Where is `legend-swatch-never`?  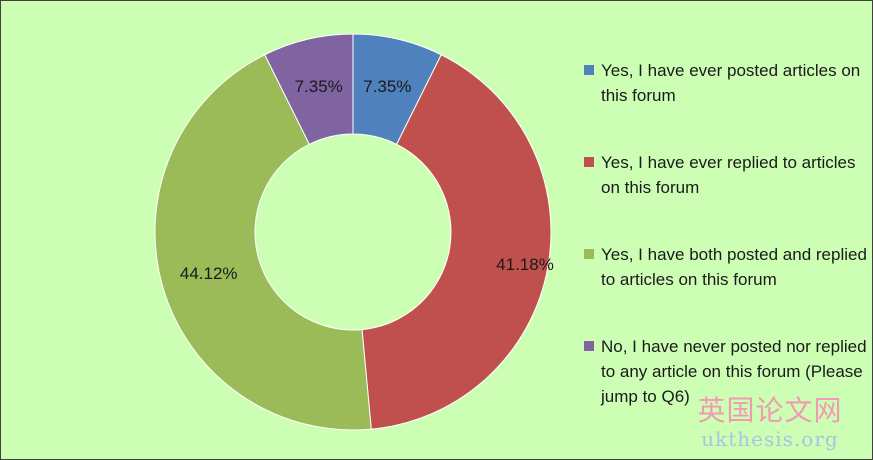 legend-swatch-never is located at coordinates (589, 346).